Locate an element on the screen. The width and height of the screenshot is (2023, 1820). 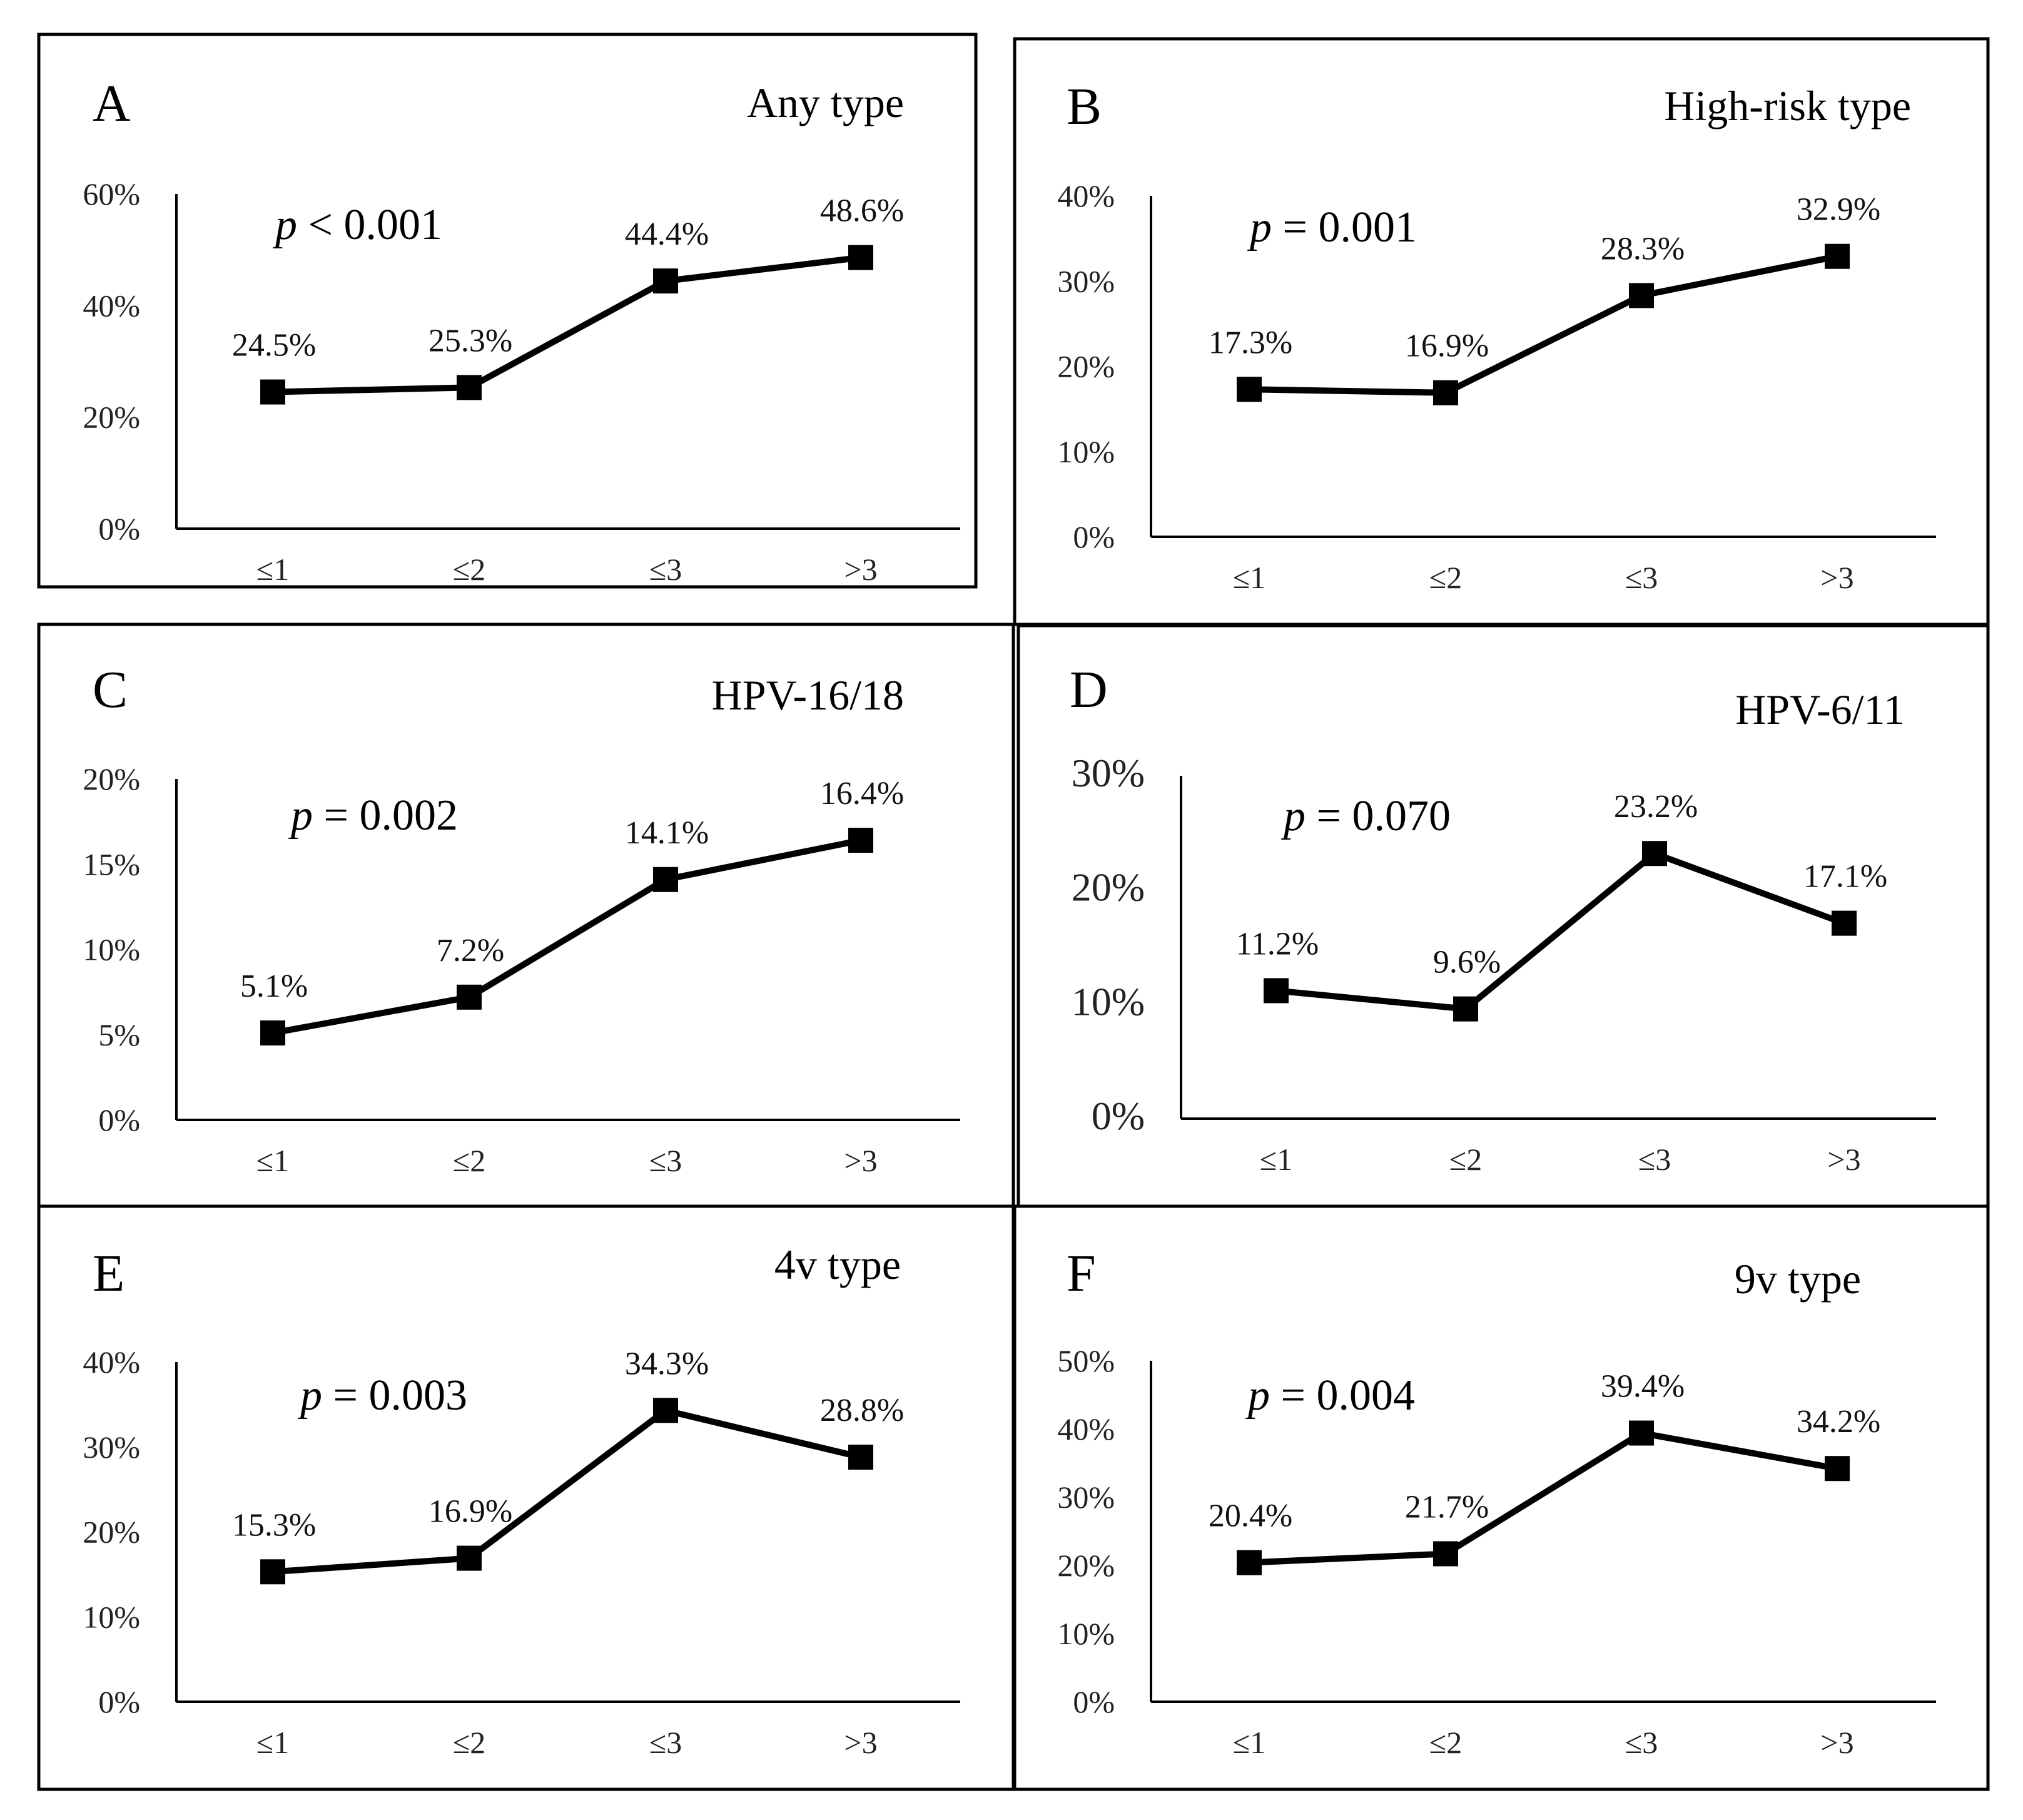
data-label: 39.4% is located at coordinates (1643, 1387).